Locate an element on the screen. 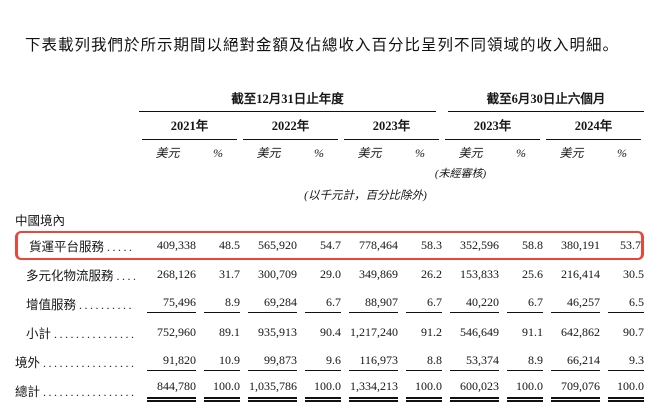  interim-2024-label: 2024年 is located at coordinates (594, 127).